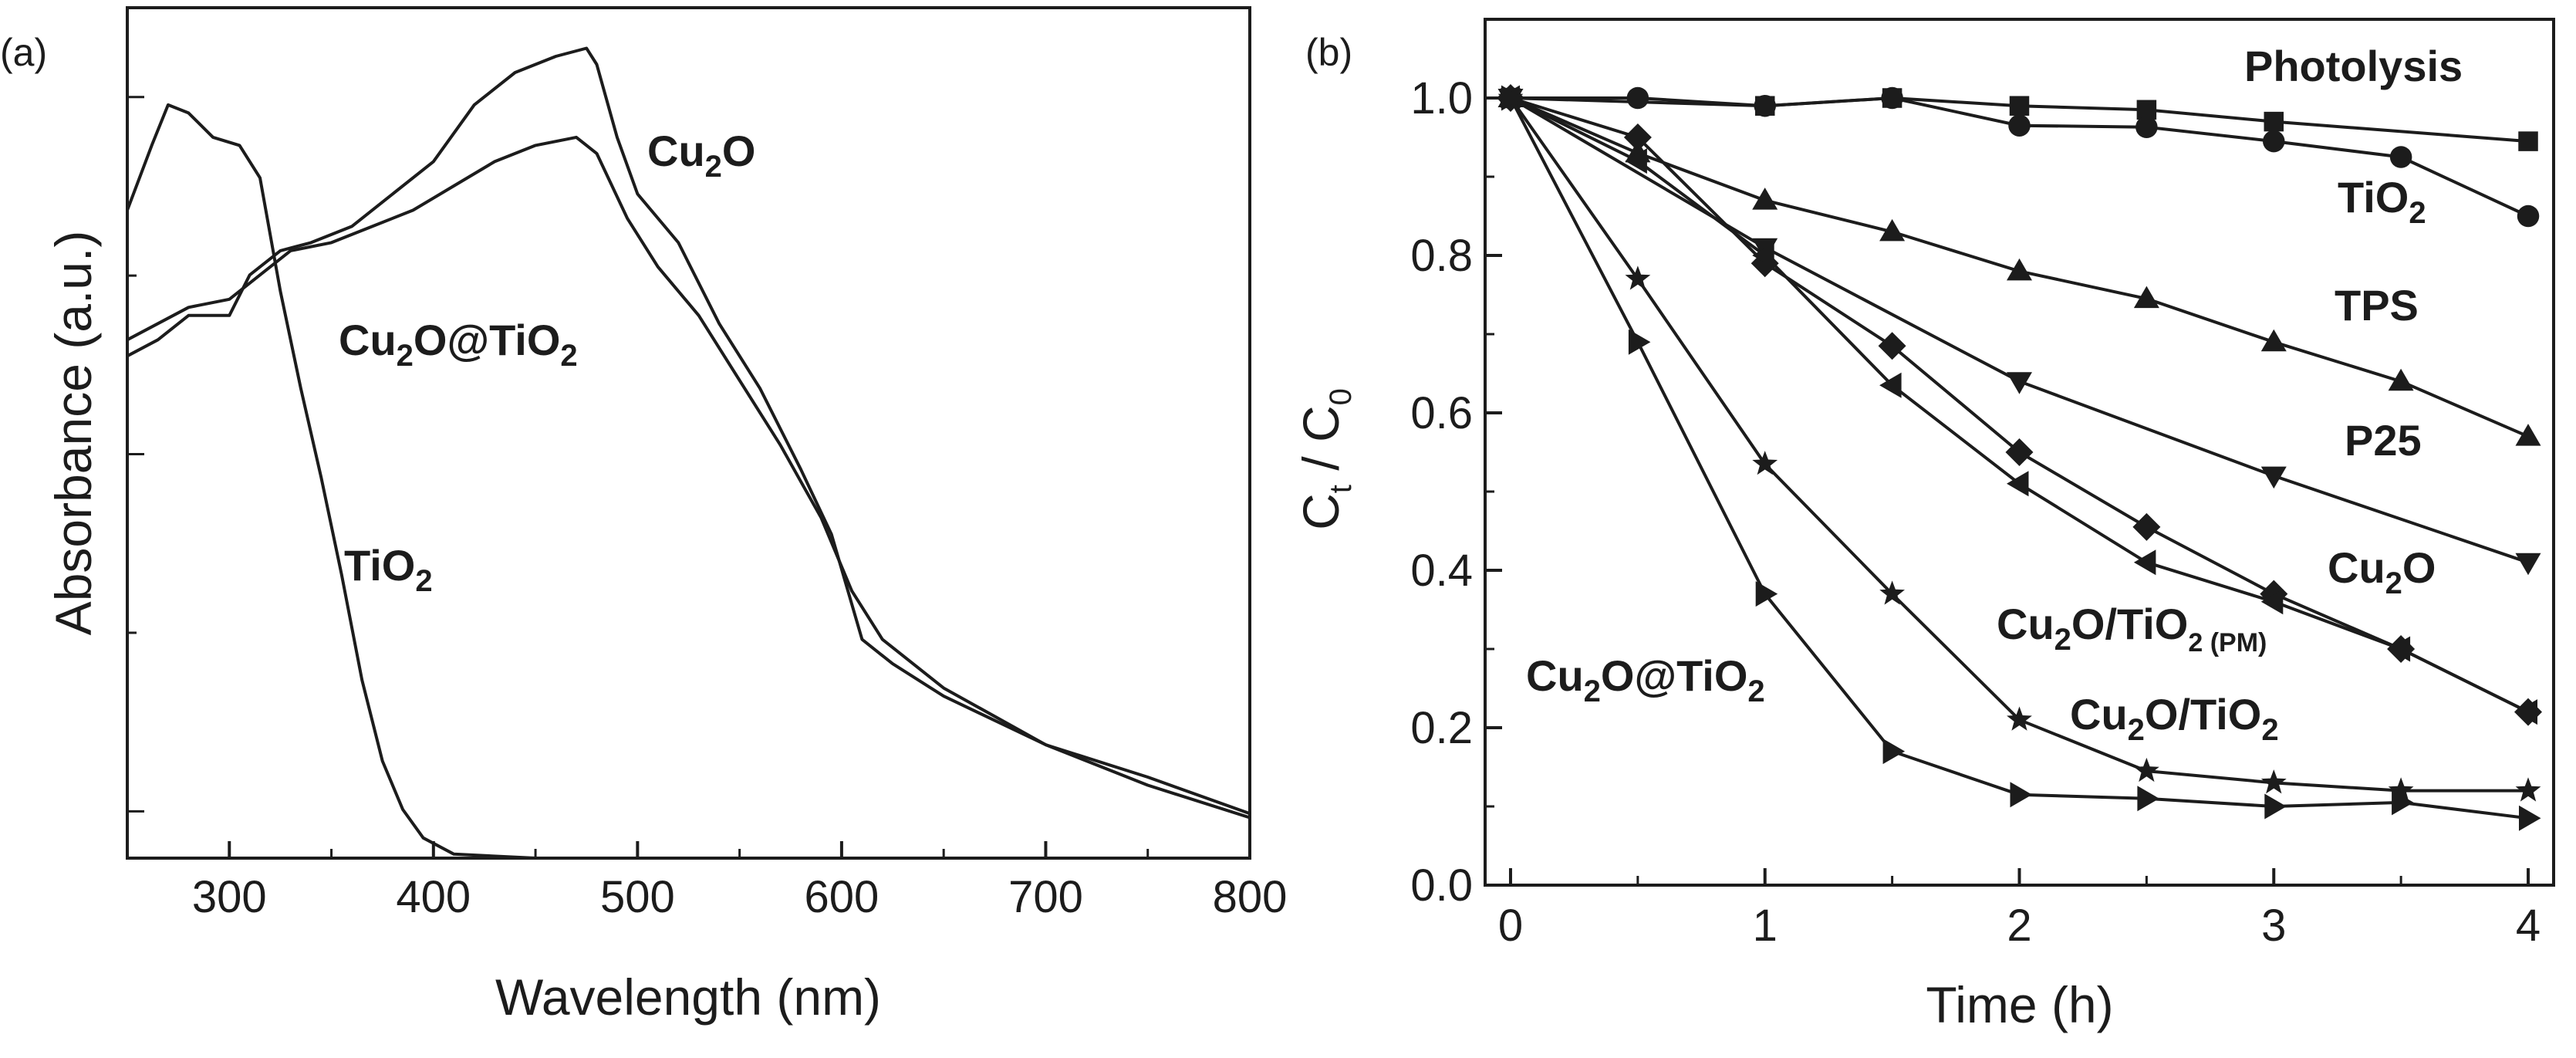 Image resolution: width=2576 pixels, height=1058 pixels. Describe the element at coordinates (2393, 583) in the screenshot. I see `label-b-cu2o-sub: 2` at that location.